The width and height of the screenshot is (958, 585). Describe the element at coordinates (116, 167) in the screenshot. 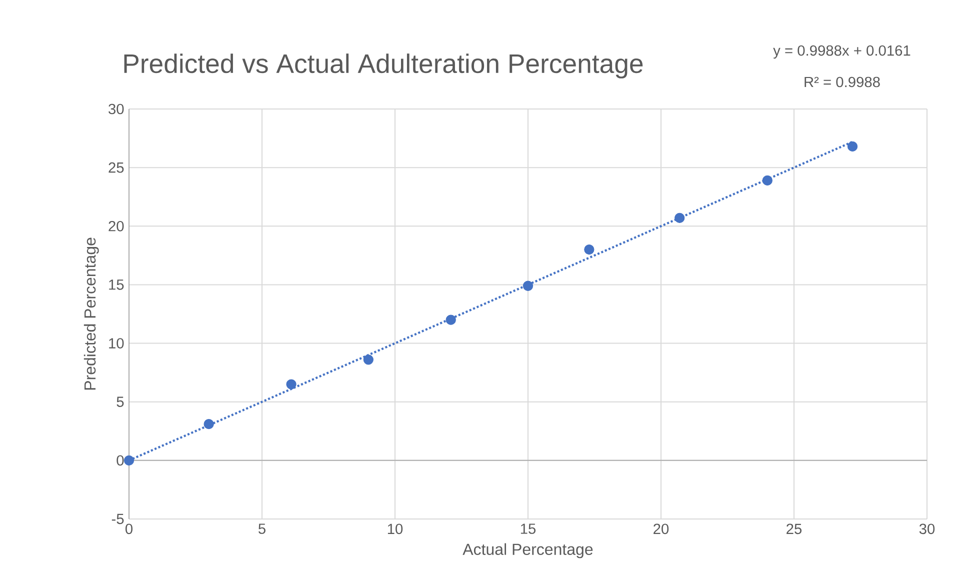

I see `y-tick-label: 25` at that location.